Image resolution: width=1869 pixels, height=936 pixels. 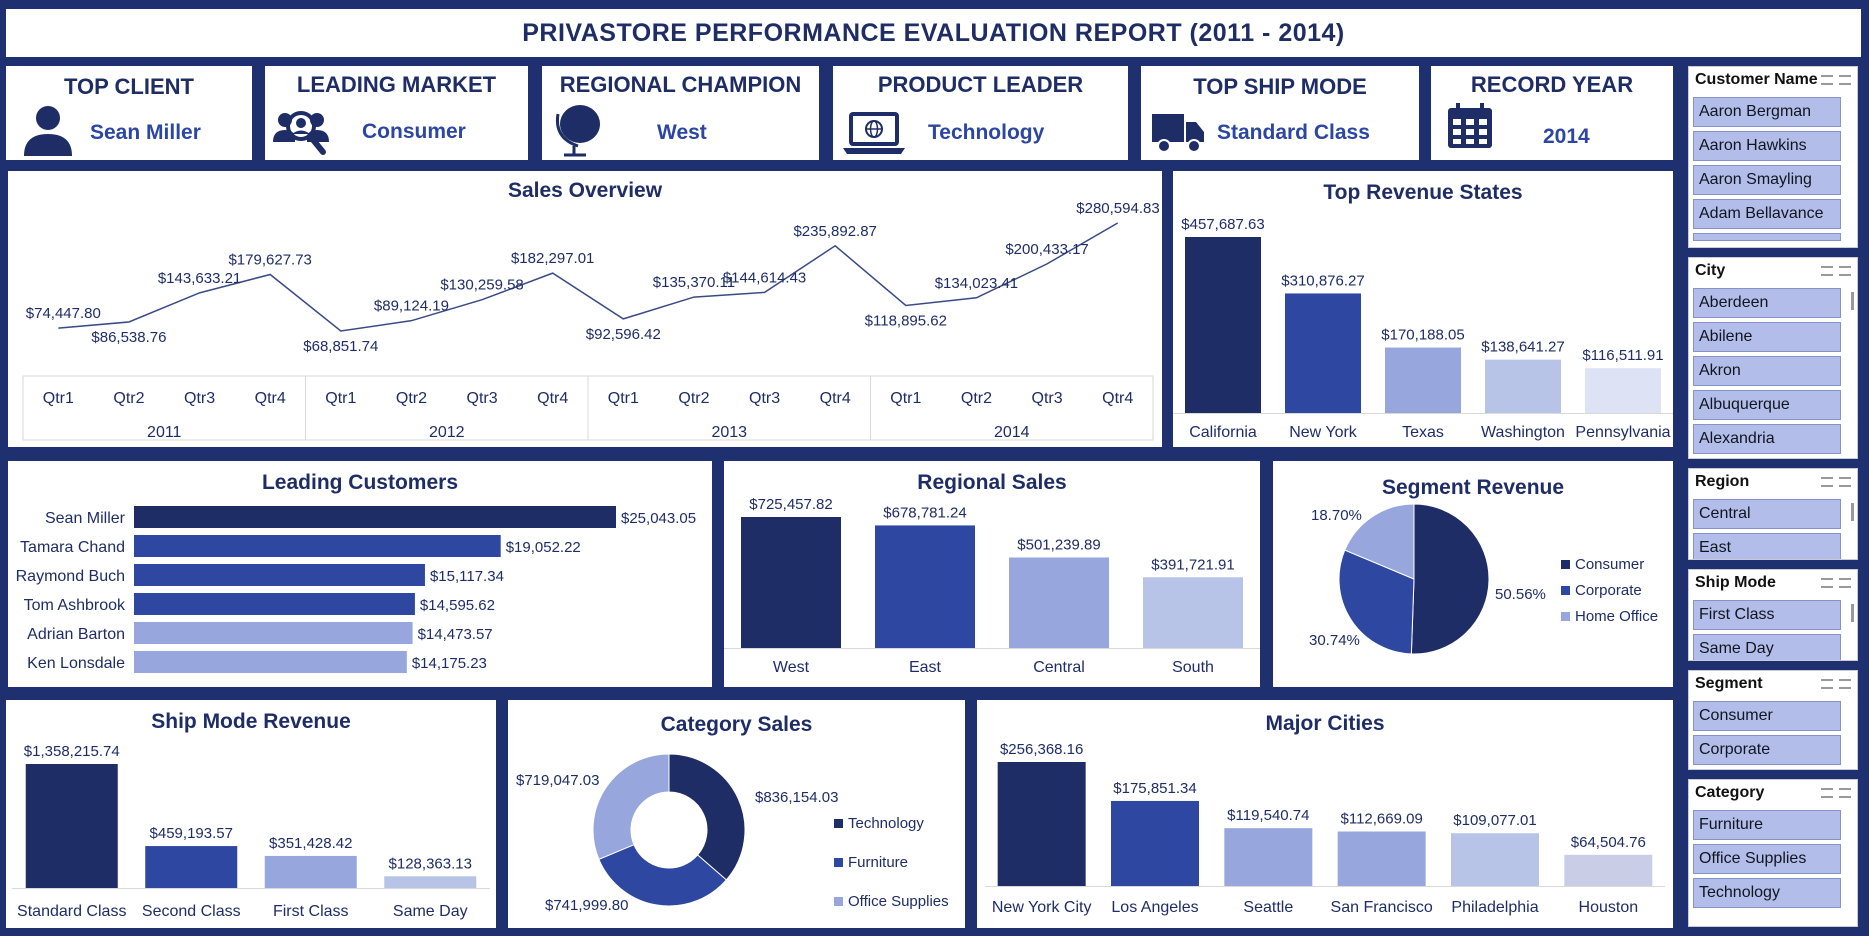 I want to click on slicer-item: Consumer, so click(x=1767, y=716).